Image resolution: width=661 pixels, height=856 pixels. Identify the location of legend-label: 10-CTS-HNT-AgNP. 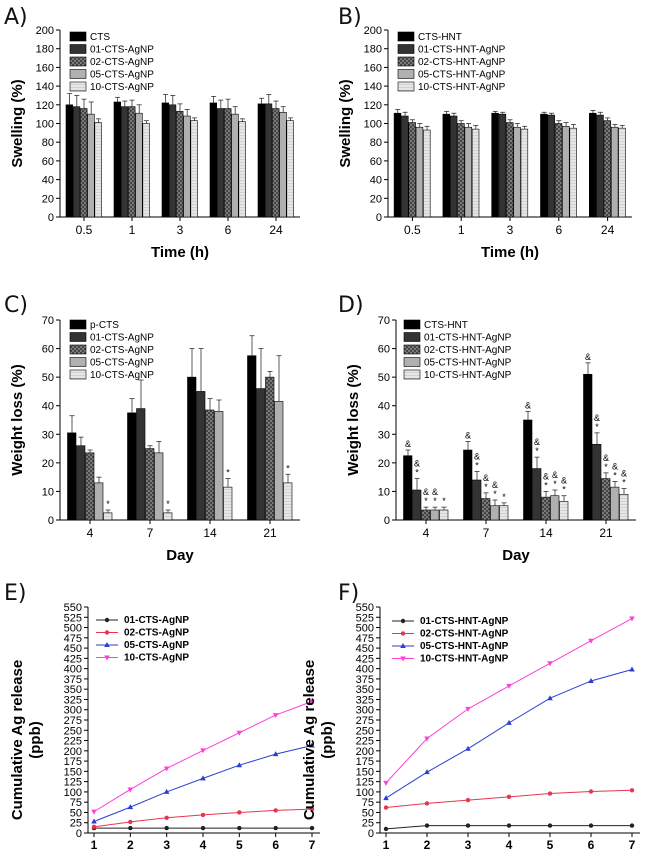
(462, 87).